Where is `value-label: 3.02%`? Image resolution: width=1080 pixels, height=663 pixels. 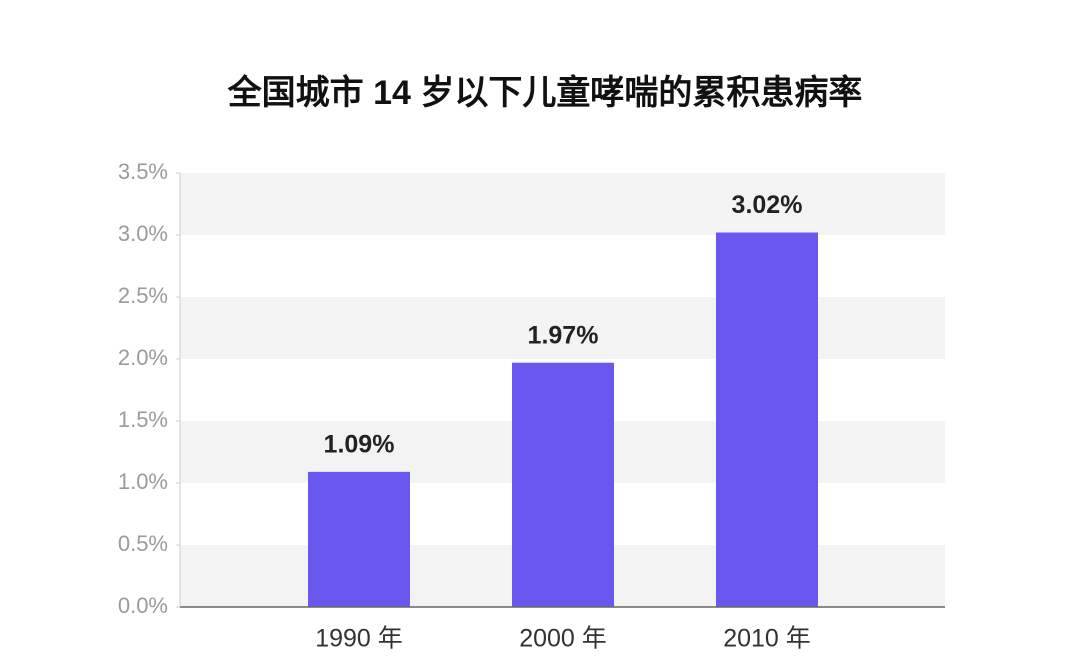 value-label: 3.02% is located at coordinates (767, 205).